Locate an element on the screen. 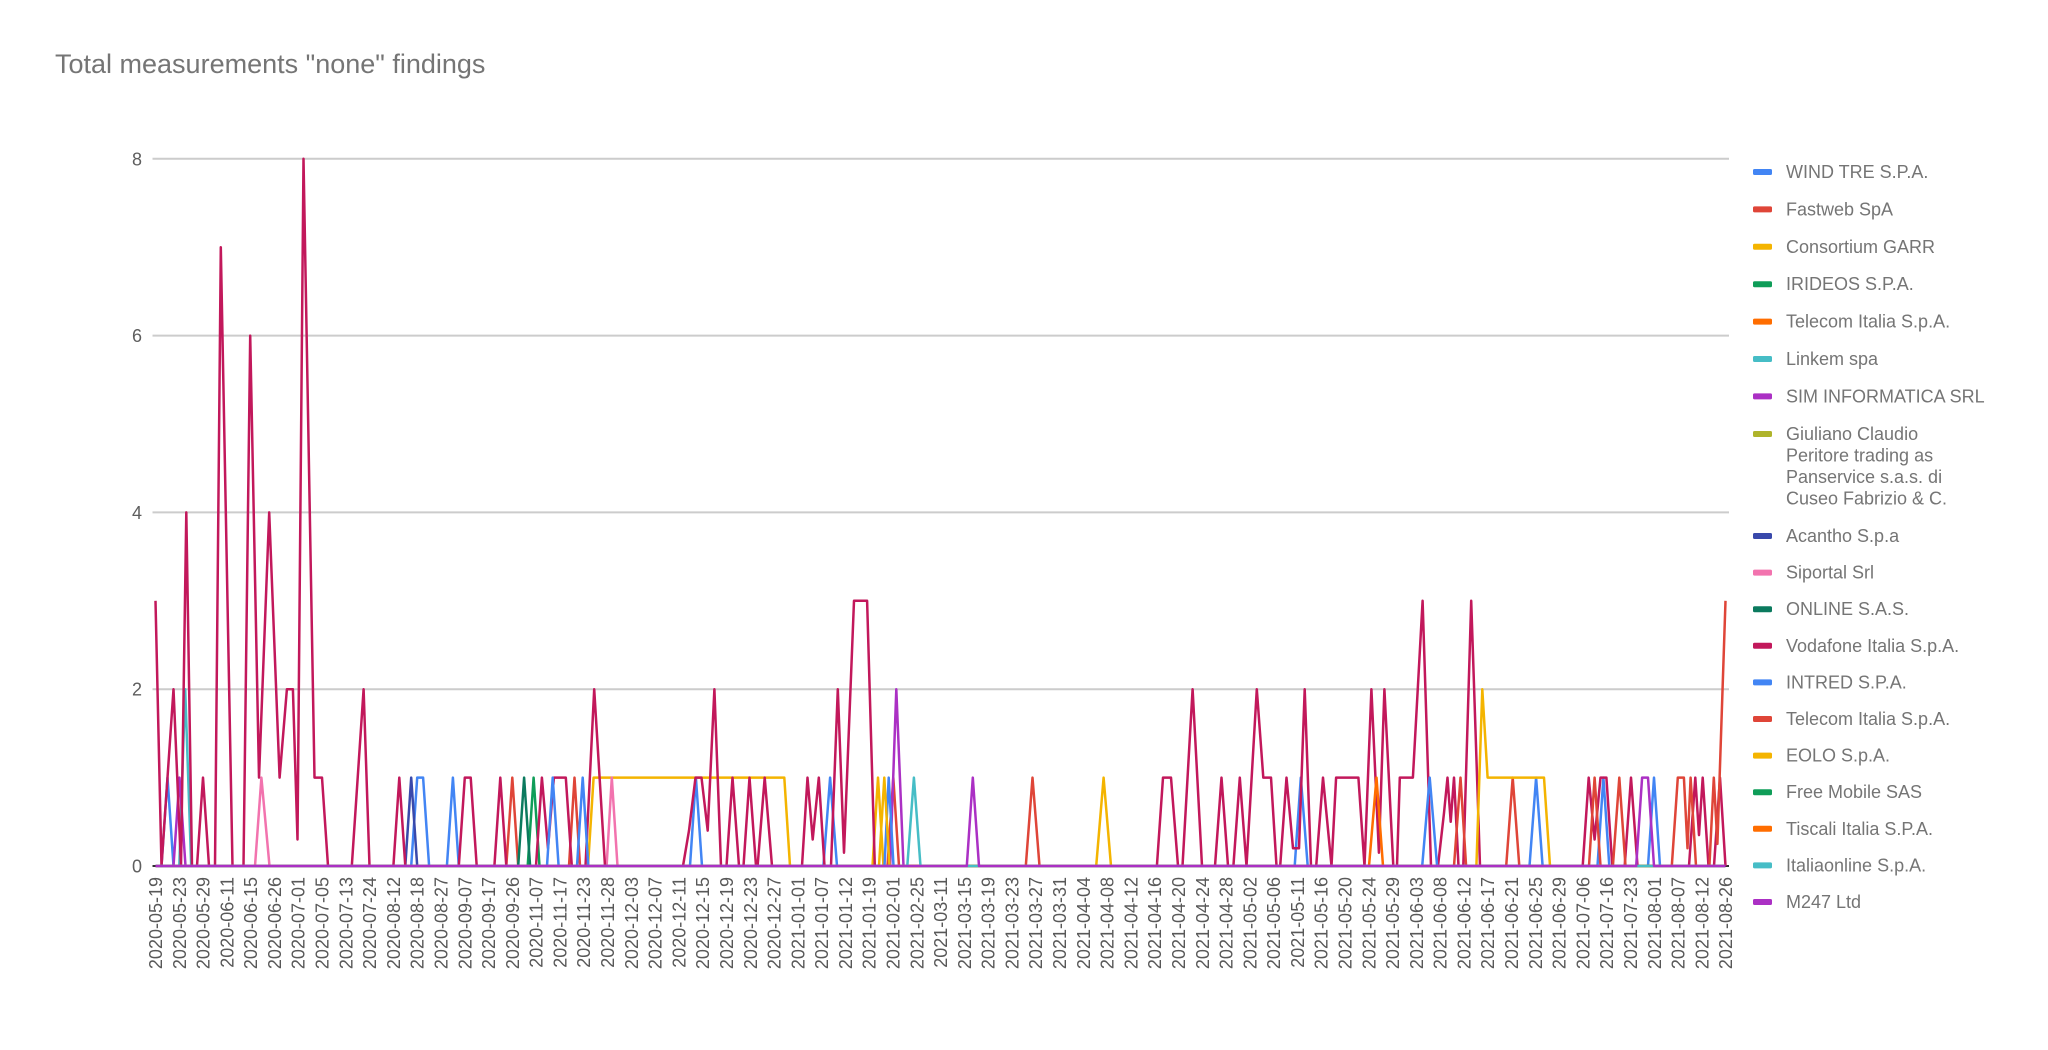 The width and height of the screenshot is (2048, 1050). svg-text: 2021-07-06 is located at coordinates (1583, 923).